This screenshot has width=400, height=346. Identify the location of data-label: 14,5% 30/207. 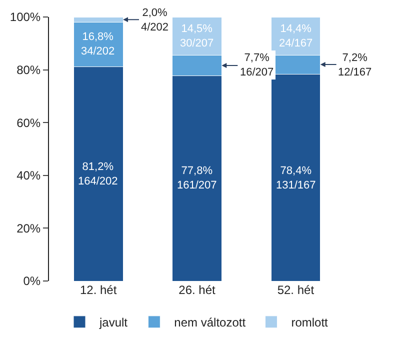
(197, 36).